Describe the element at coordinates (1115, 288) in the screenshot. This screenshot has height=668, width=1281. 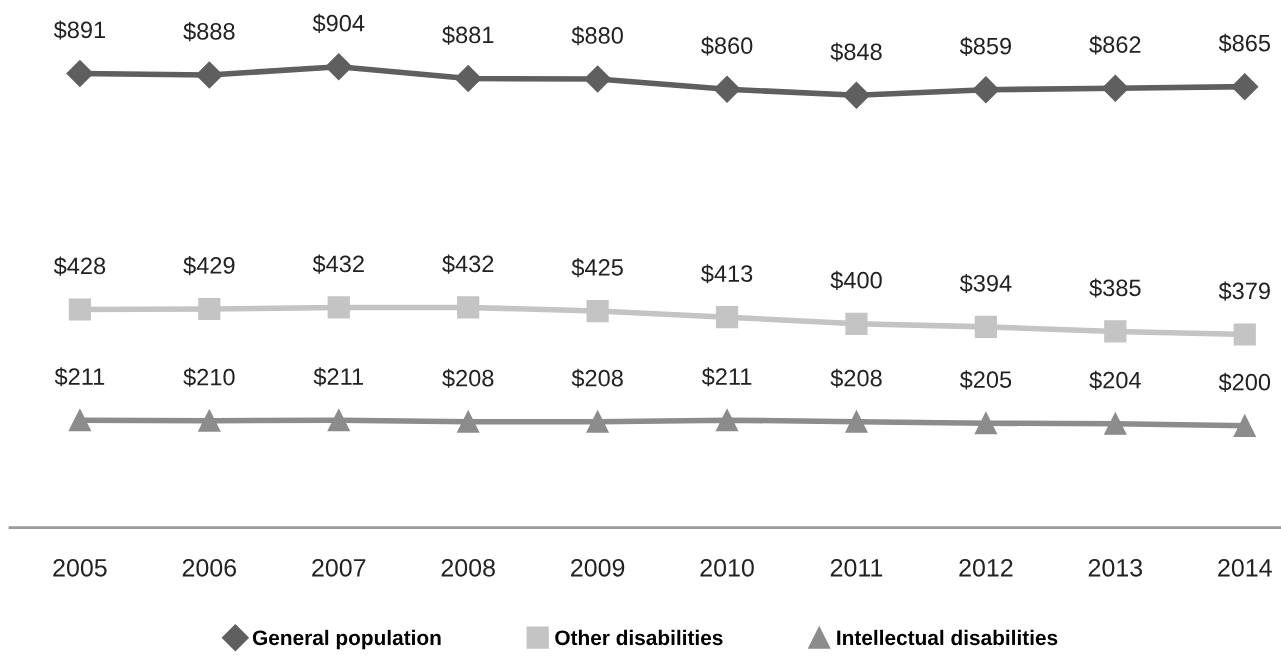
I see `data-label: $385` at that location.